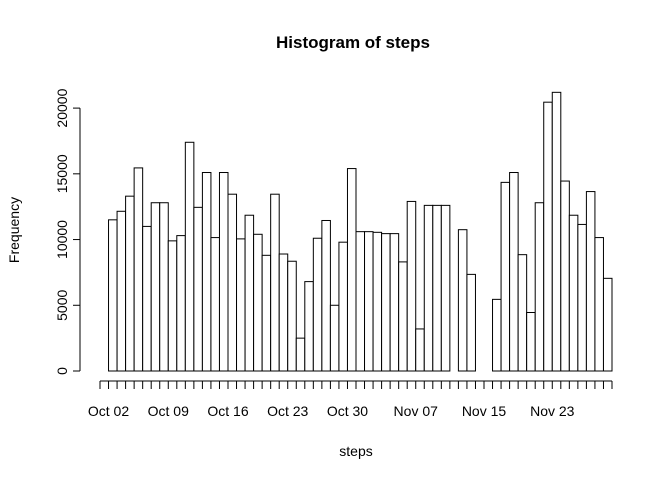  I want to click on x-tick-label: Oct 30, so click(347, 411).